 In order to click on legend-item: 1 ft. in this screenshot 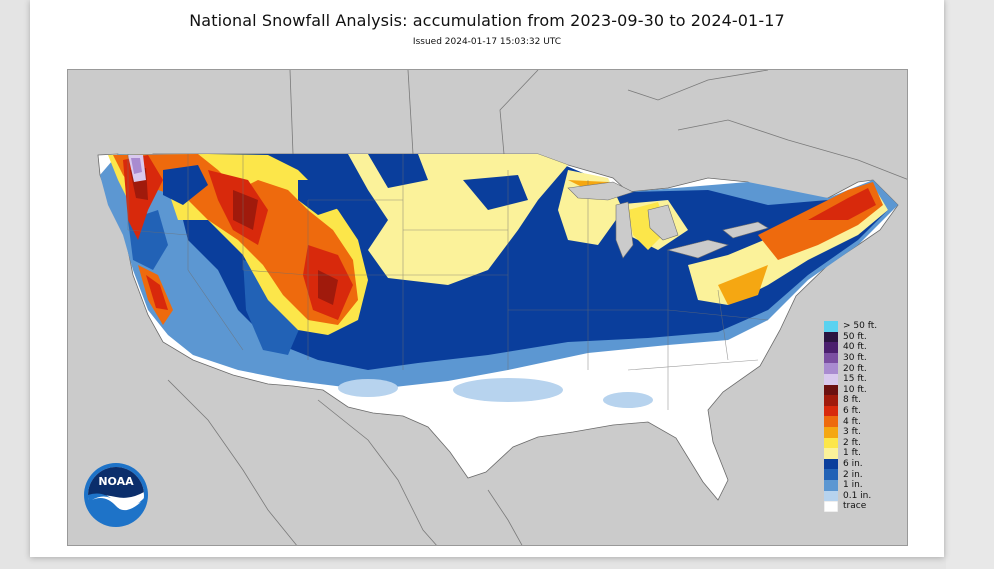, I will do `click(859, 453)`.